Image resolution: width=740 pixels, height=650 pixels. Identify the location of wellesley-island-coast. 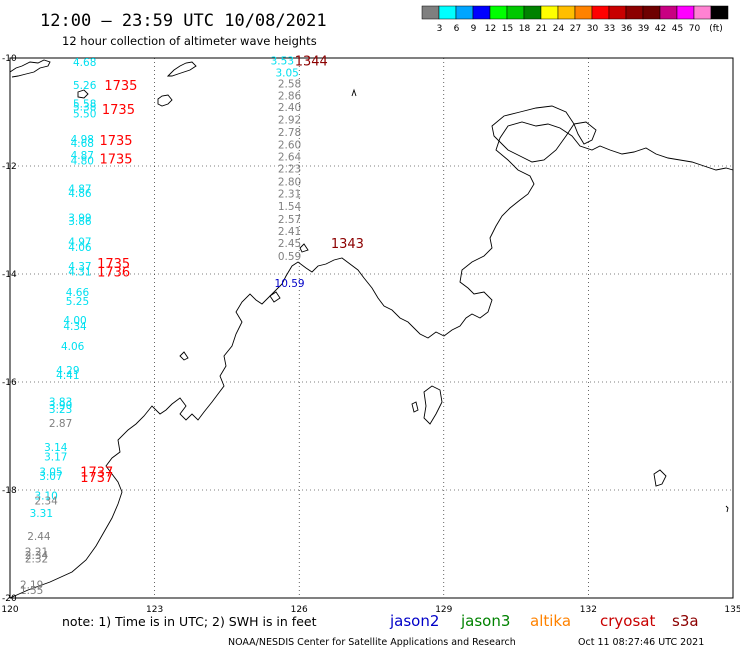
(660, 478).